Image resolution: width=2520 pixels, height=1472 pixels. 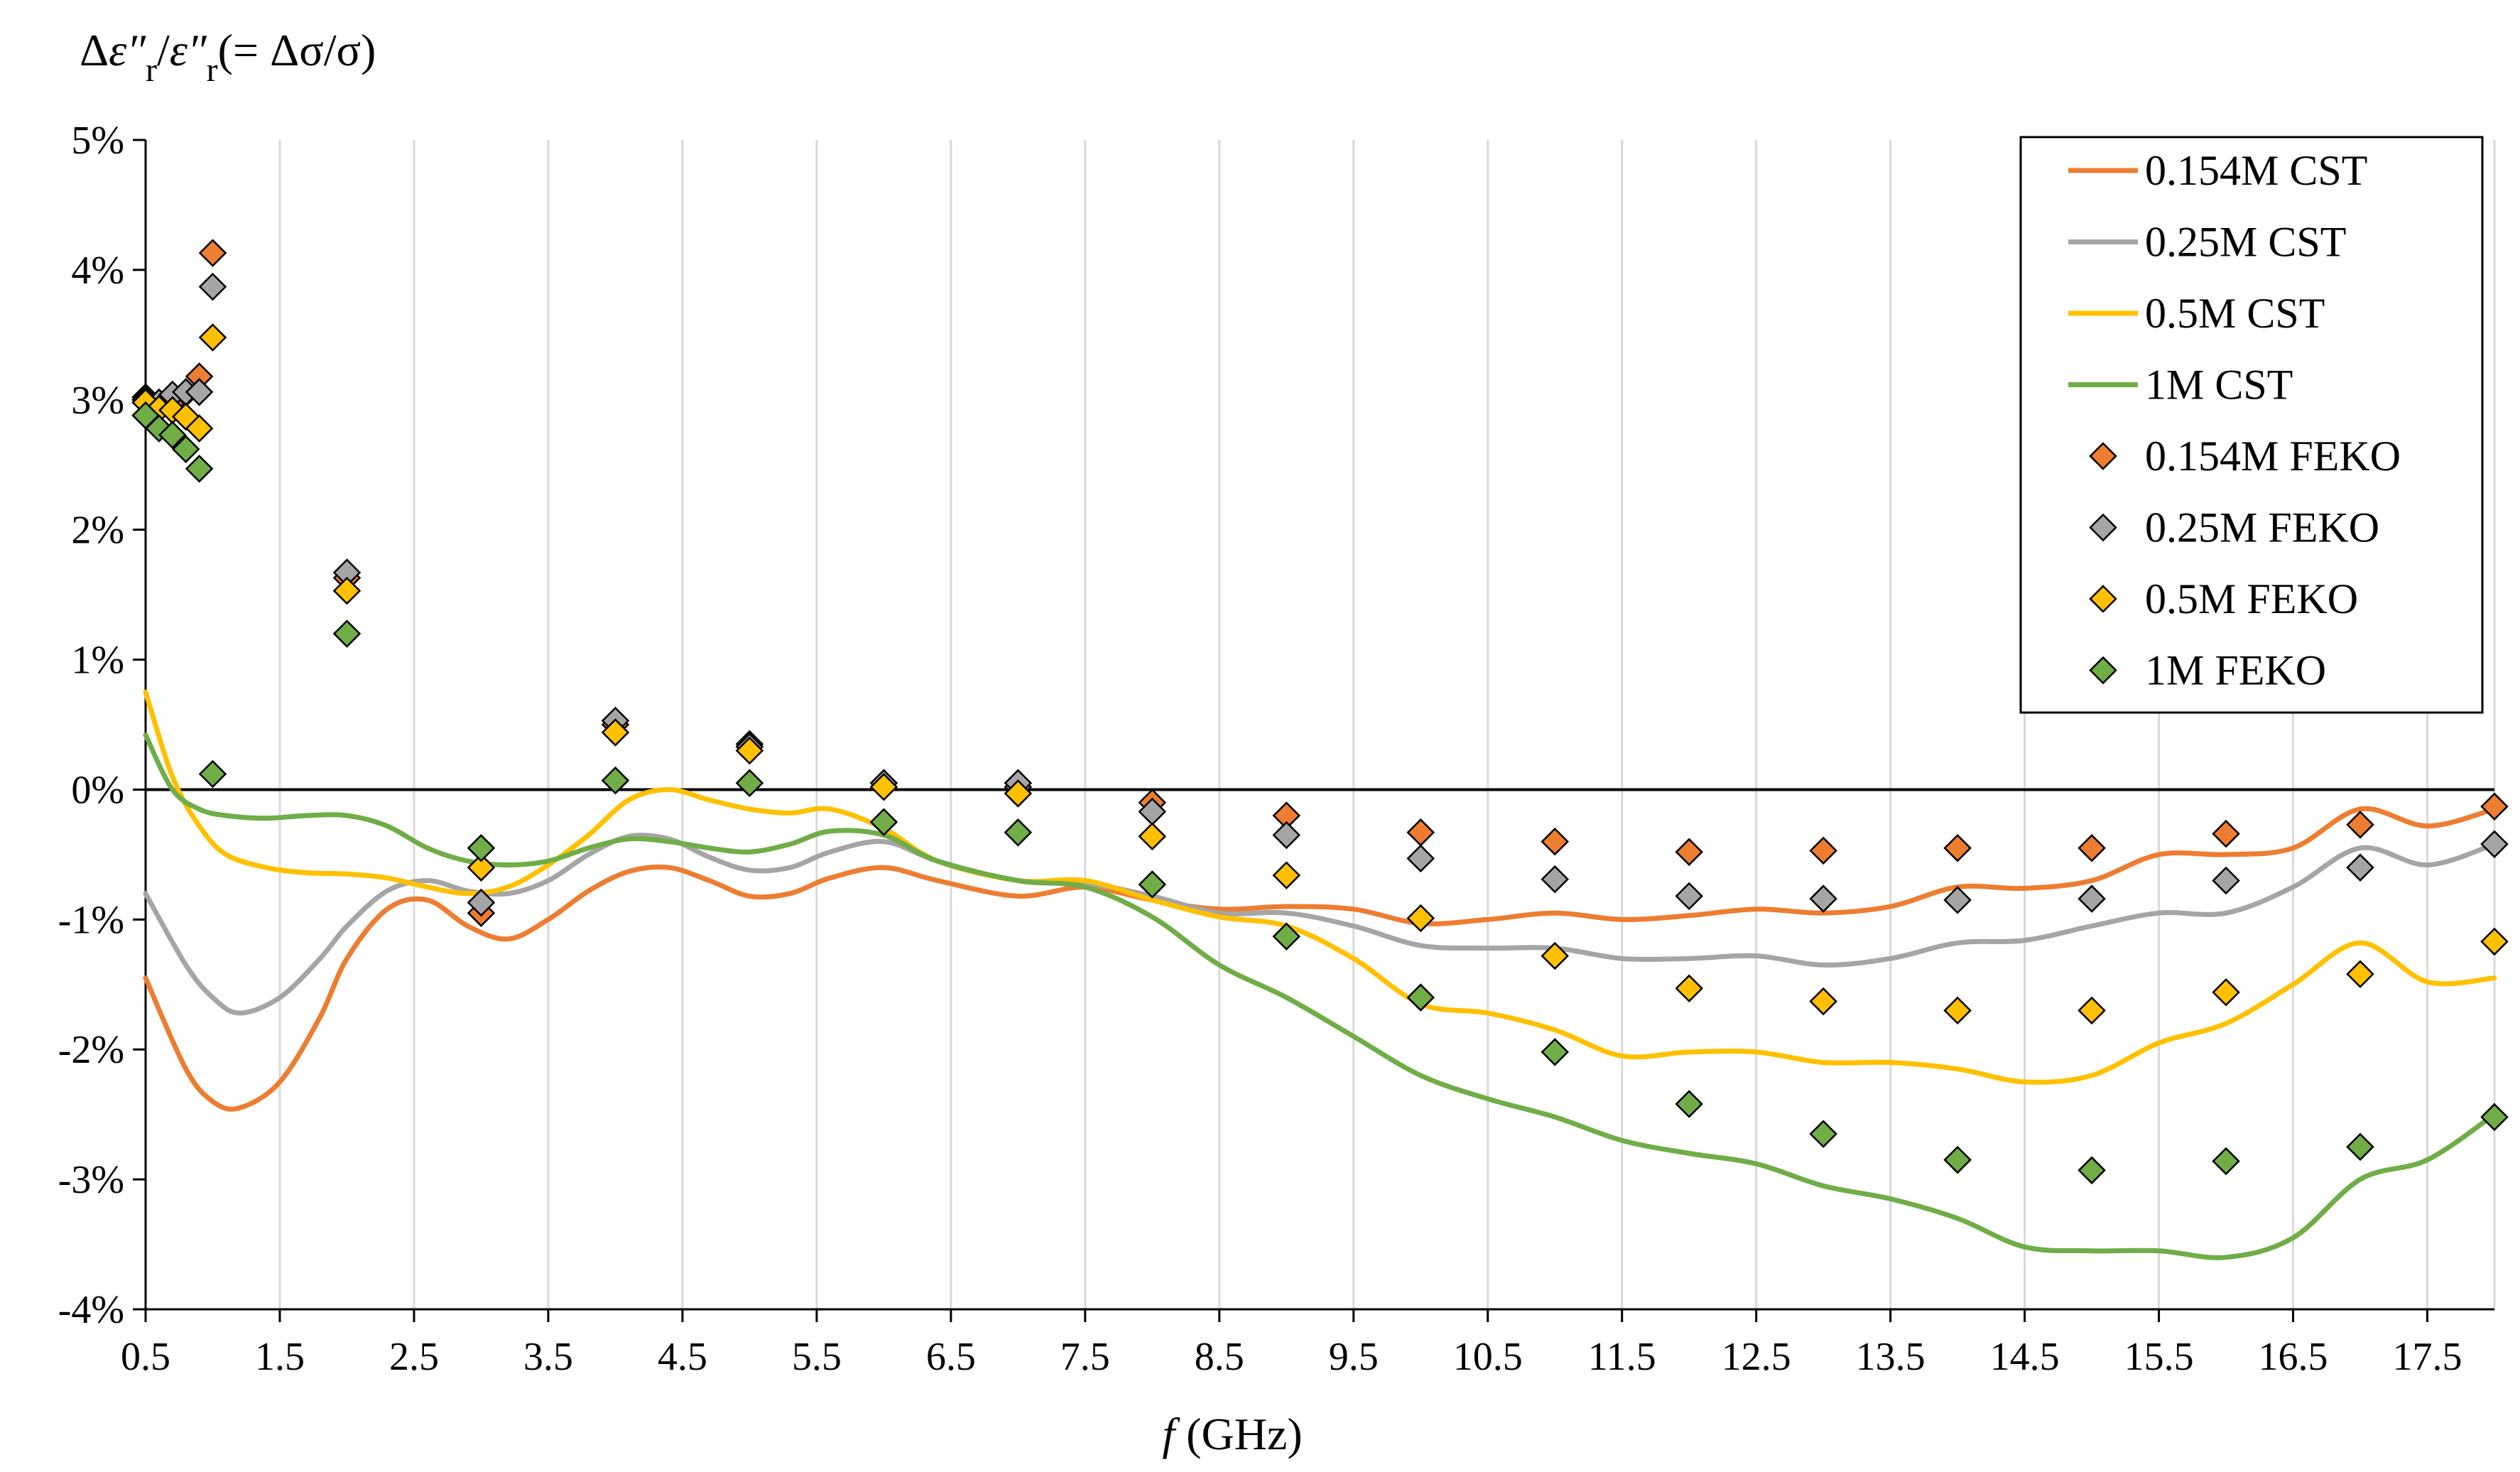 What do you see at coordinates (98, 401) in the screenshot?
I see `y-tick-label: 3%` at bounding box center [98, 401].